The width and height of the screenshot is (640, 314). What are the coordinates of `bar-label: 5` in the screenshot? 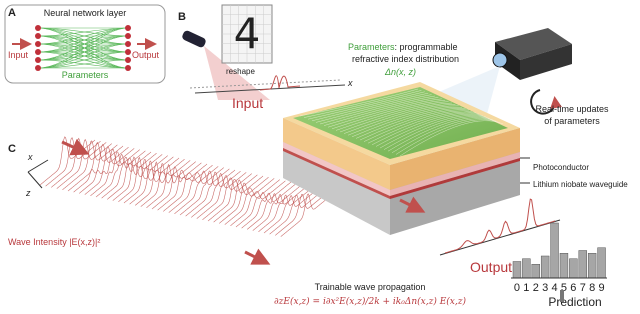 It's located at (564, 288).